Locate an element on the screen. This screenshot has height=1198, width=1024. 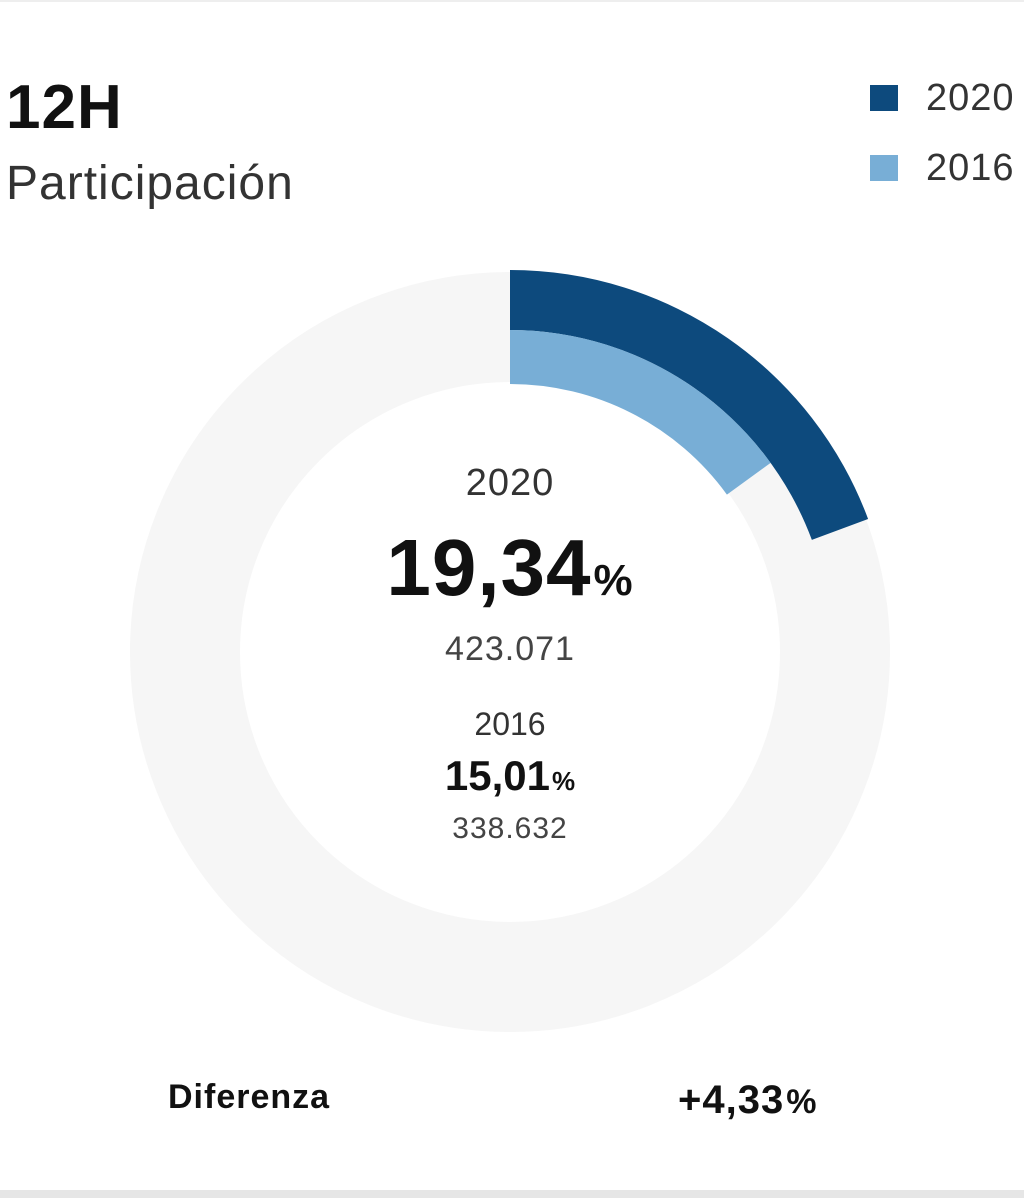
current-count: 423.071 is located at coordinates (510, 649).